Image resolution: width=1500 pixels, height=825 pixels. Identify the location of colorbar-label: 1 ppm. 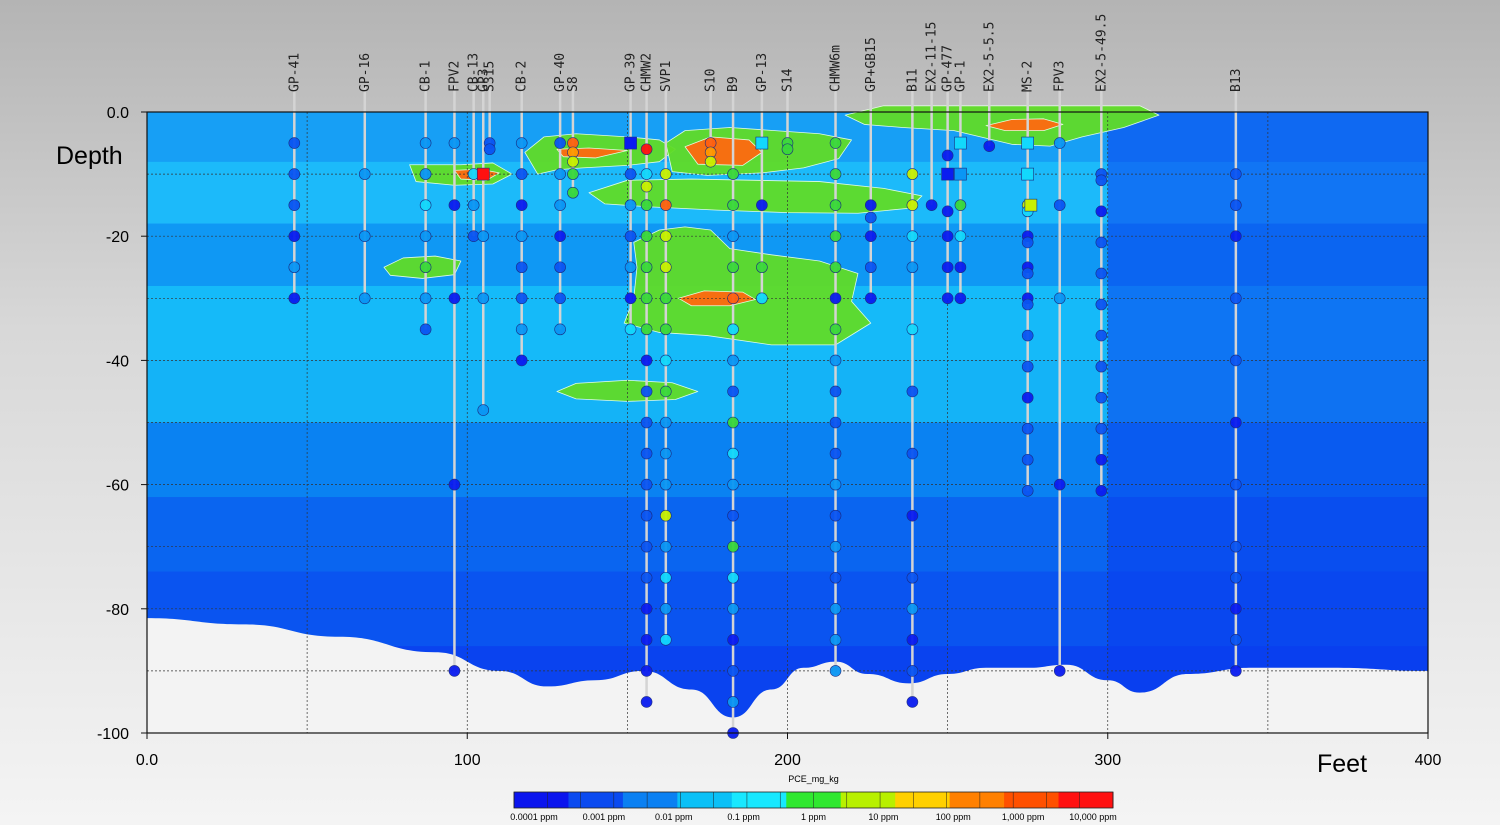
(813, 817).